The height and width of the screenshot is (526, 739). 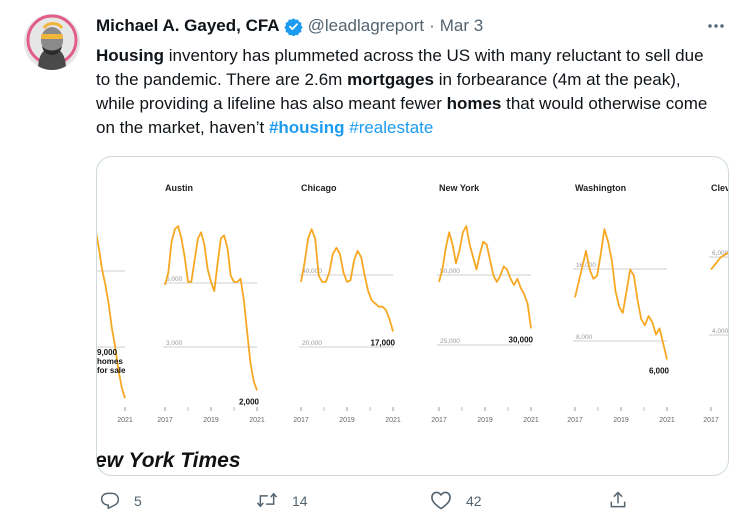 I want to click on city-label: New York, so click(x=459, y=188).